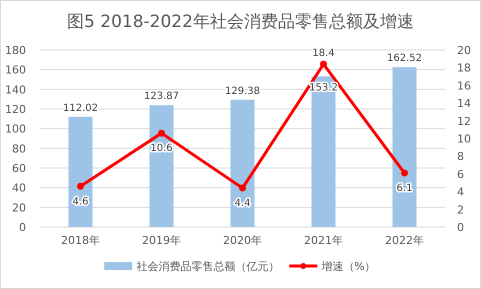 This screenshot has width=481, height=289. Describe the element at coordinates (404, 240) in the screenshot. I see `x-tick-label: 2022年` at that location.